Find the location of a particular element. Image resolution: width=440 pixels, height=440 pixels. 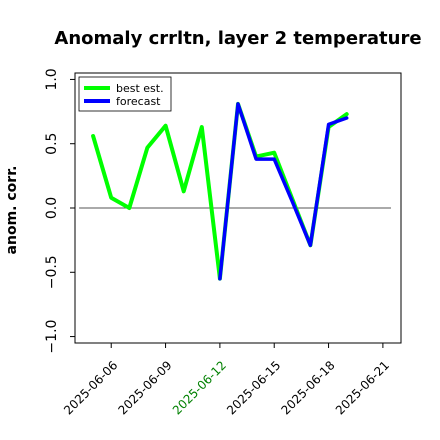

legend-label: best est. is located at coordinates (140, 88).